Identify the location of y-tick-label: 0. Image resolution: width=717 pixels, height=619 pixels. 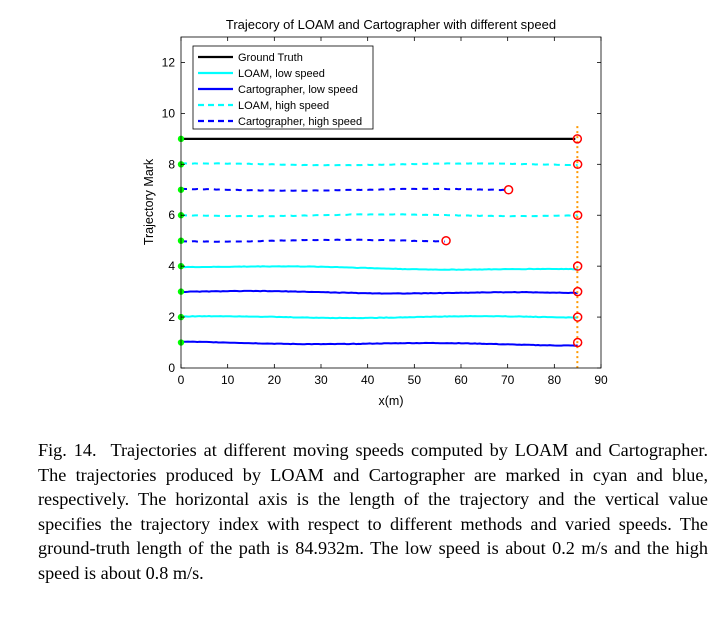
(171, 368).